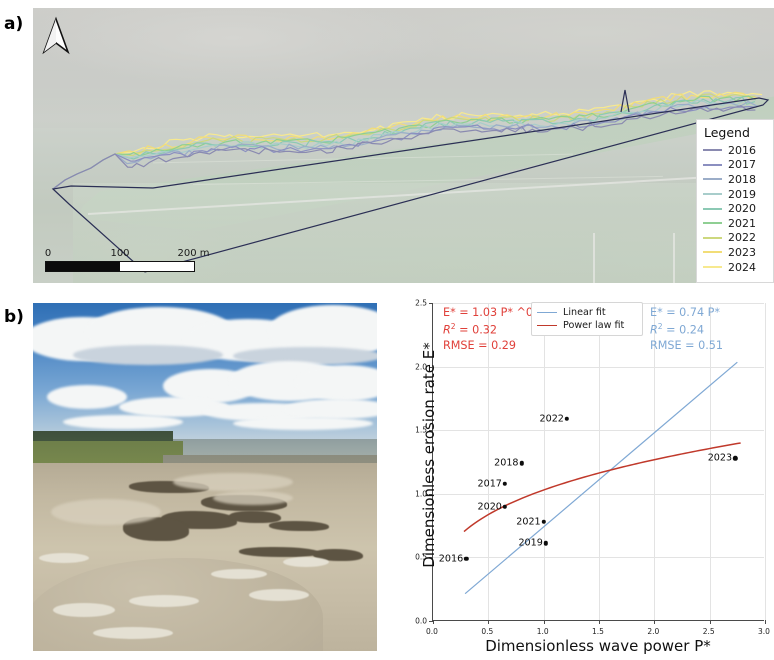 This screenshot has width=774, height=660. Describe the element at coordinates (421, 430) in the screenshot. I see `y-tick-label: 1.5` at that location.